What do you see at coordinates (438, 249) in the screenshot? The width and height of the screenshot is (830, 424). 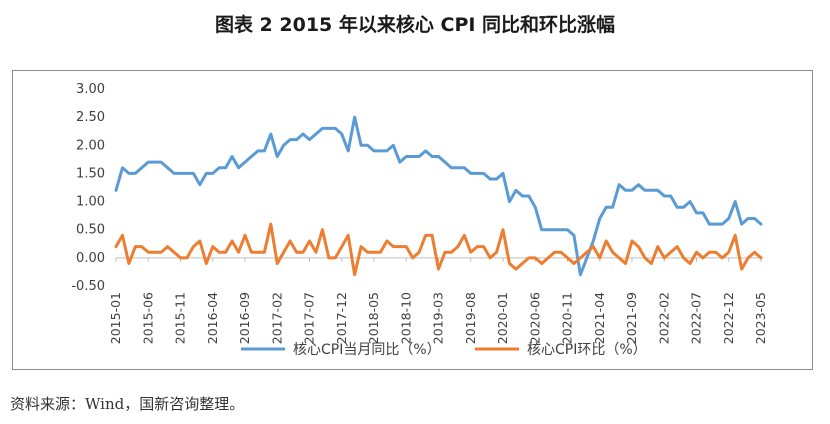 I see `series-line-mom` at bounding box center [438, 249].